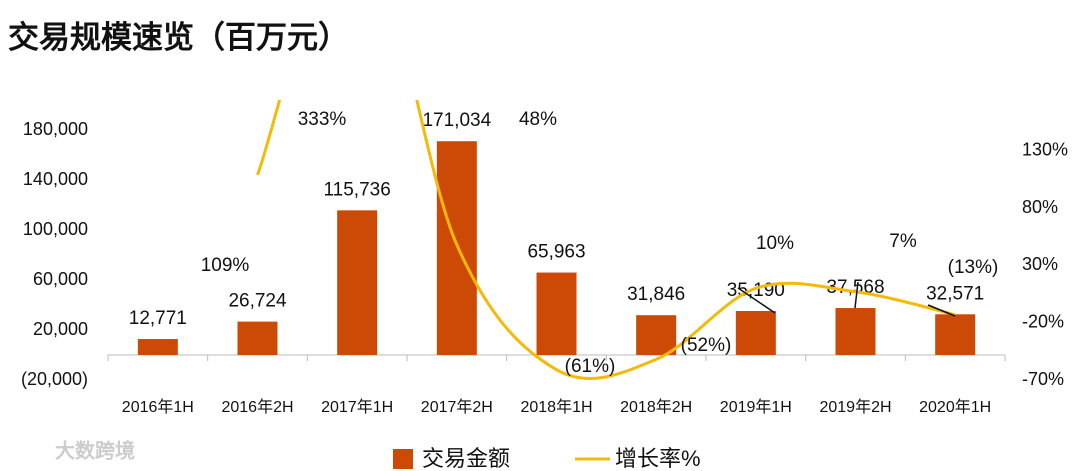 The width and height of the screenshot is (1080, 471). What do you see at coordinates (1045, 150) in the screenshot?
I see `y2-tick-label: 130%` at bounding box center [1045, 150].